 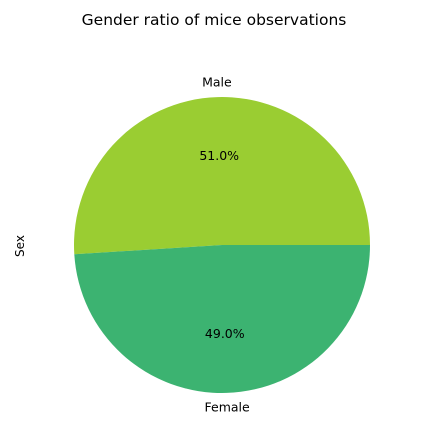 What do you see at coordinates (214, 20) in the screenshot?
I see `chart-title: Gender ratio of mice observations` at bounding box center [214, 20].